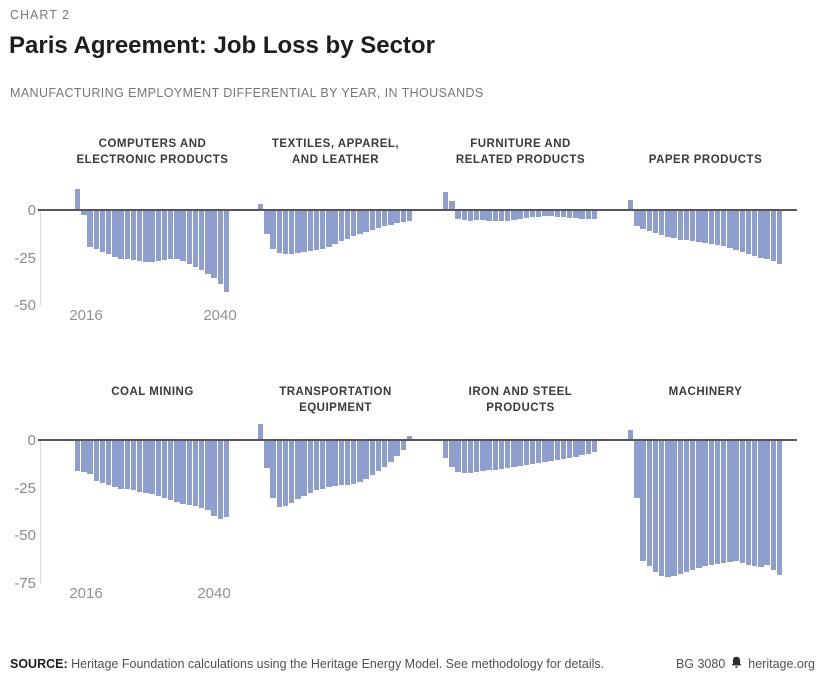 The width and height of the screenshot is (825, 680). What do you see at coordinates (706, 149) in the screenshot?
I see `chart-title-paper-products: PAPER PRODUCTS` at bounding box center [706, 149].